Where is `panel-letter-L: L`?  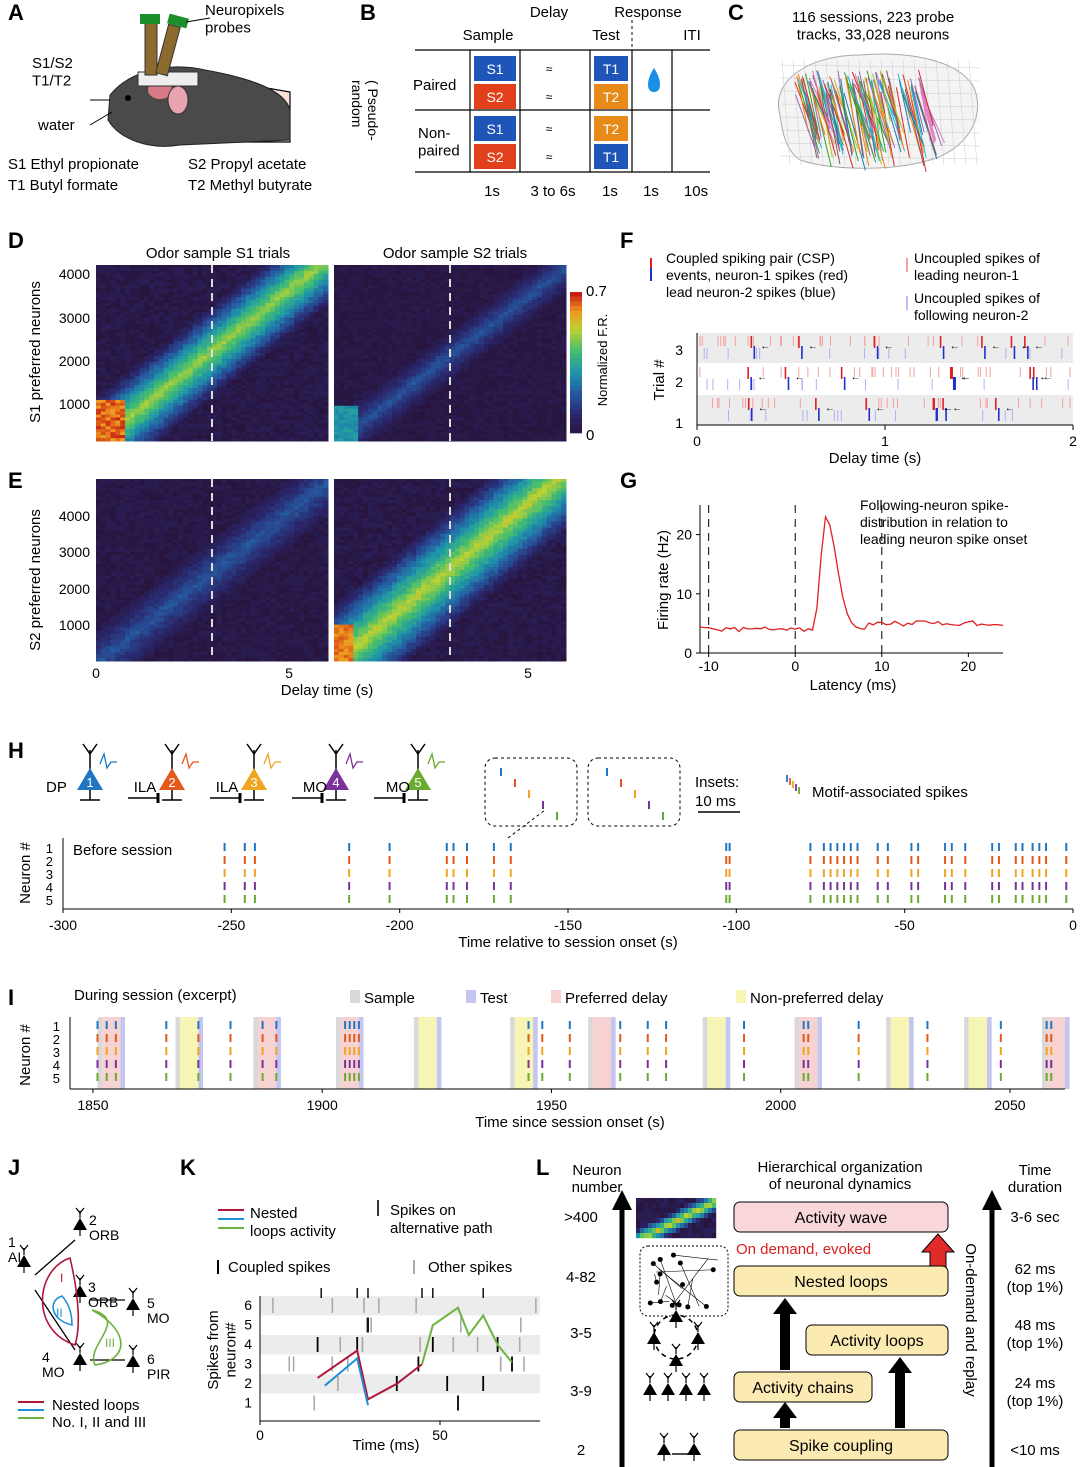 panel-letter-L: L is located at coordinates (542, 1167).